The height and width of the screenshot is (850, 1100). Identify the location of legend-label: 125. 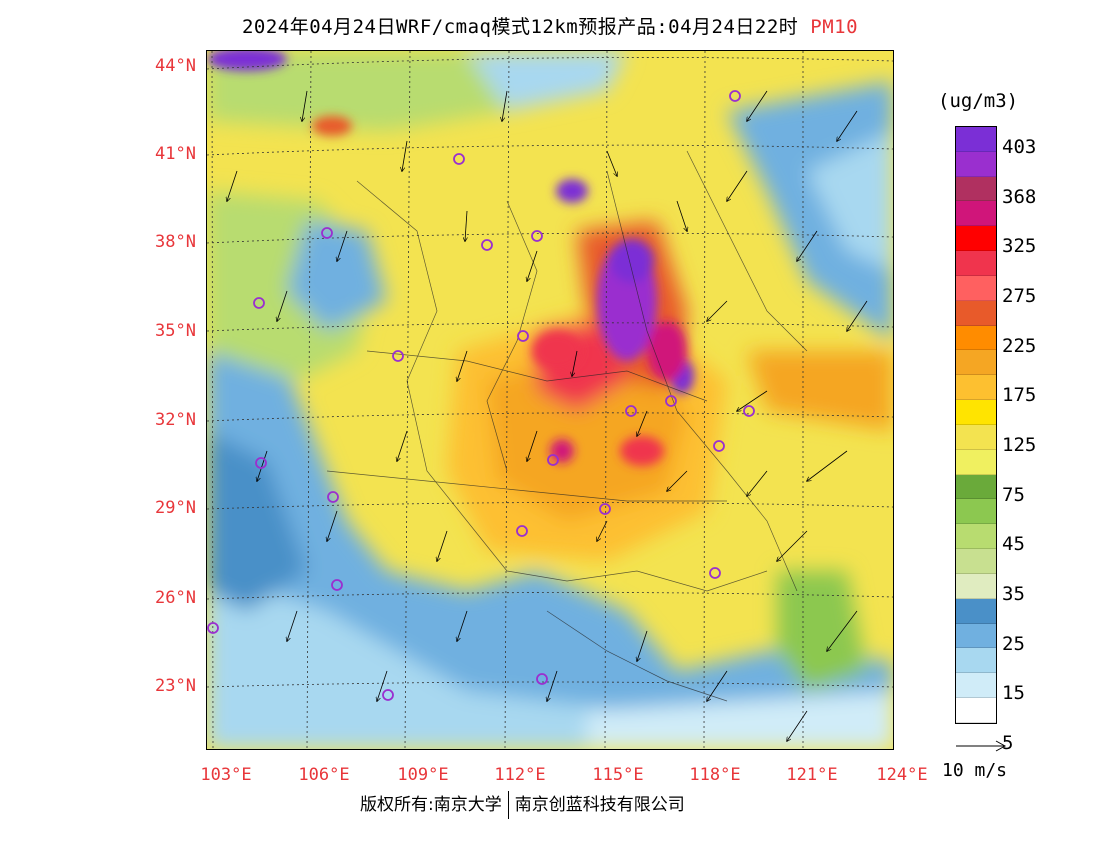
(1019, 444).